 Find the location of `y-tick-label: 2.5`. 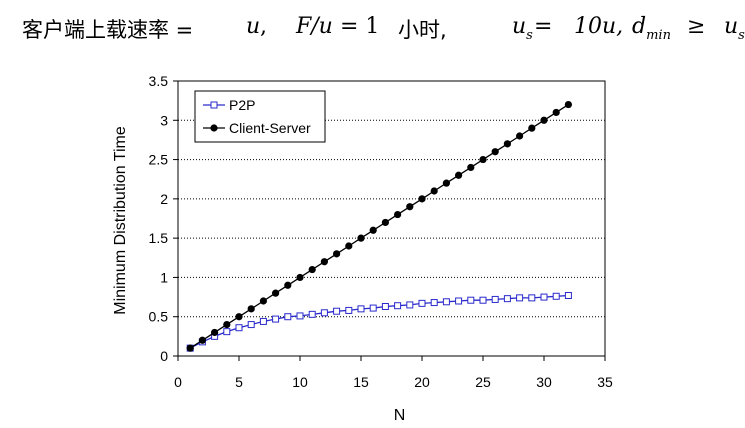

y-tick-label: 2.5 is located at coordinates (159, 160).